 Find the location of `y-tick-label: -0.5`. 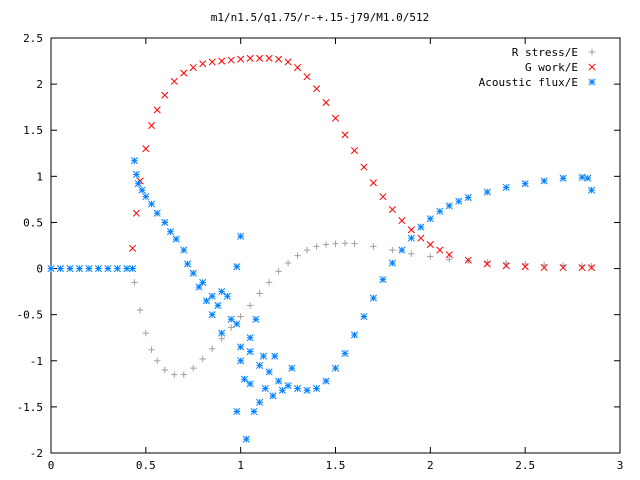

y-tick-label: -0.5 is located at coordinates (30, 315).